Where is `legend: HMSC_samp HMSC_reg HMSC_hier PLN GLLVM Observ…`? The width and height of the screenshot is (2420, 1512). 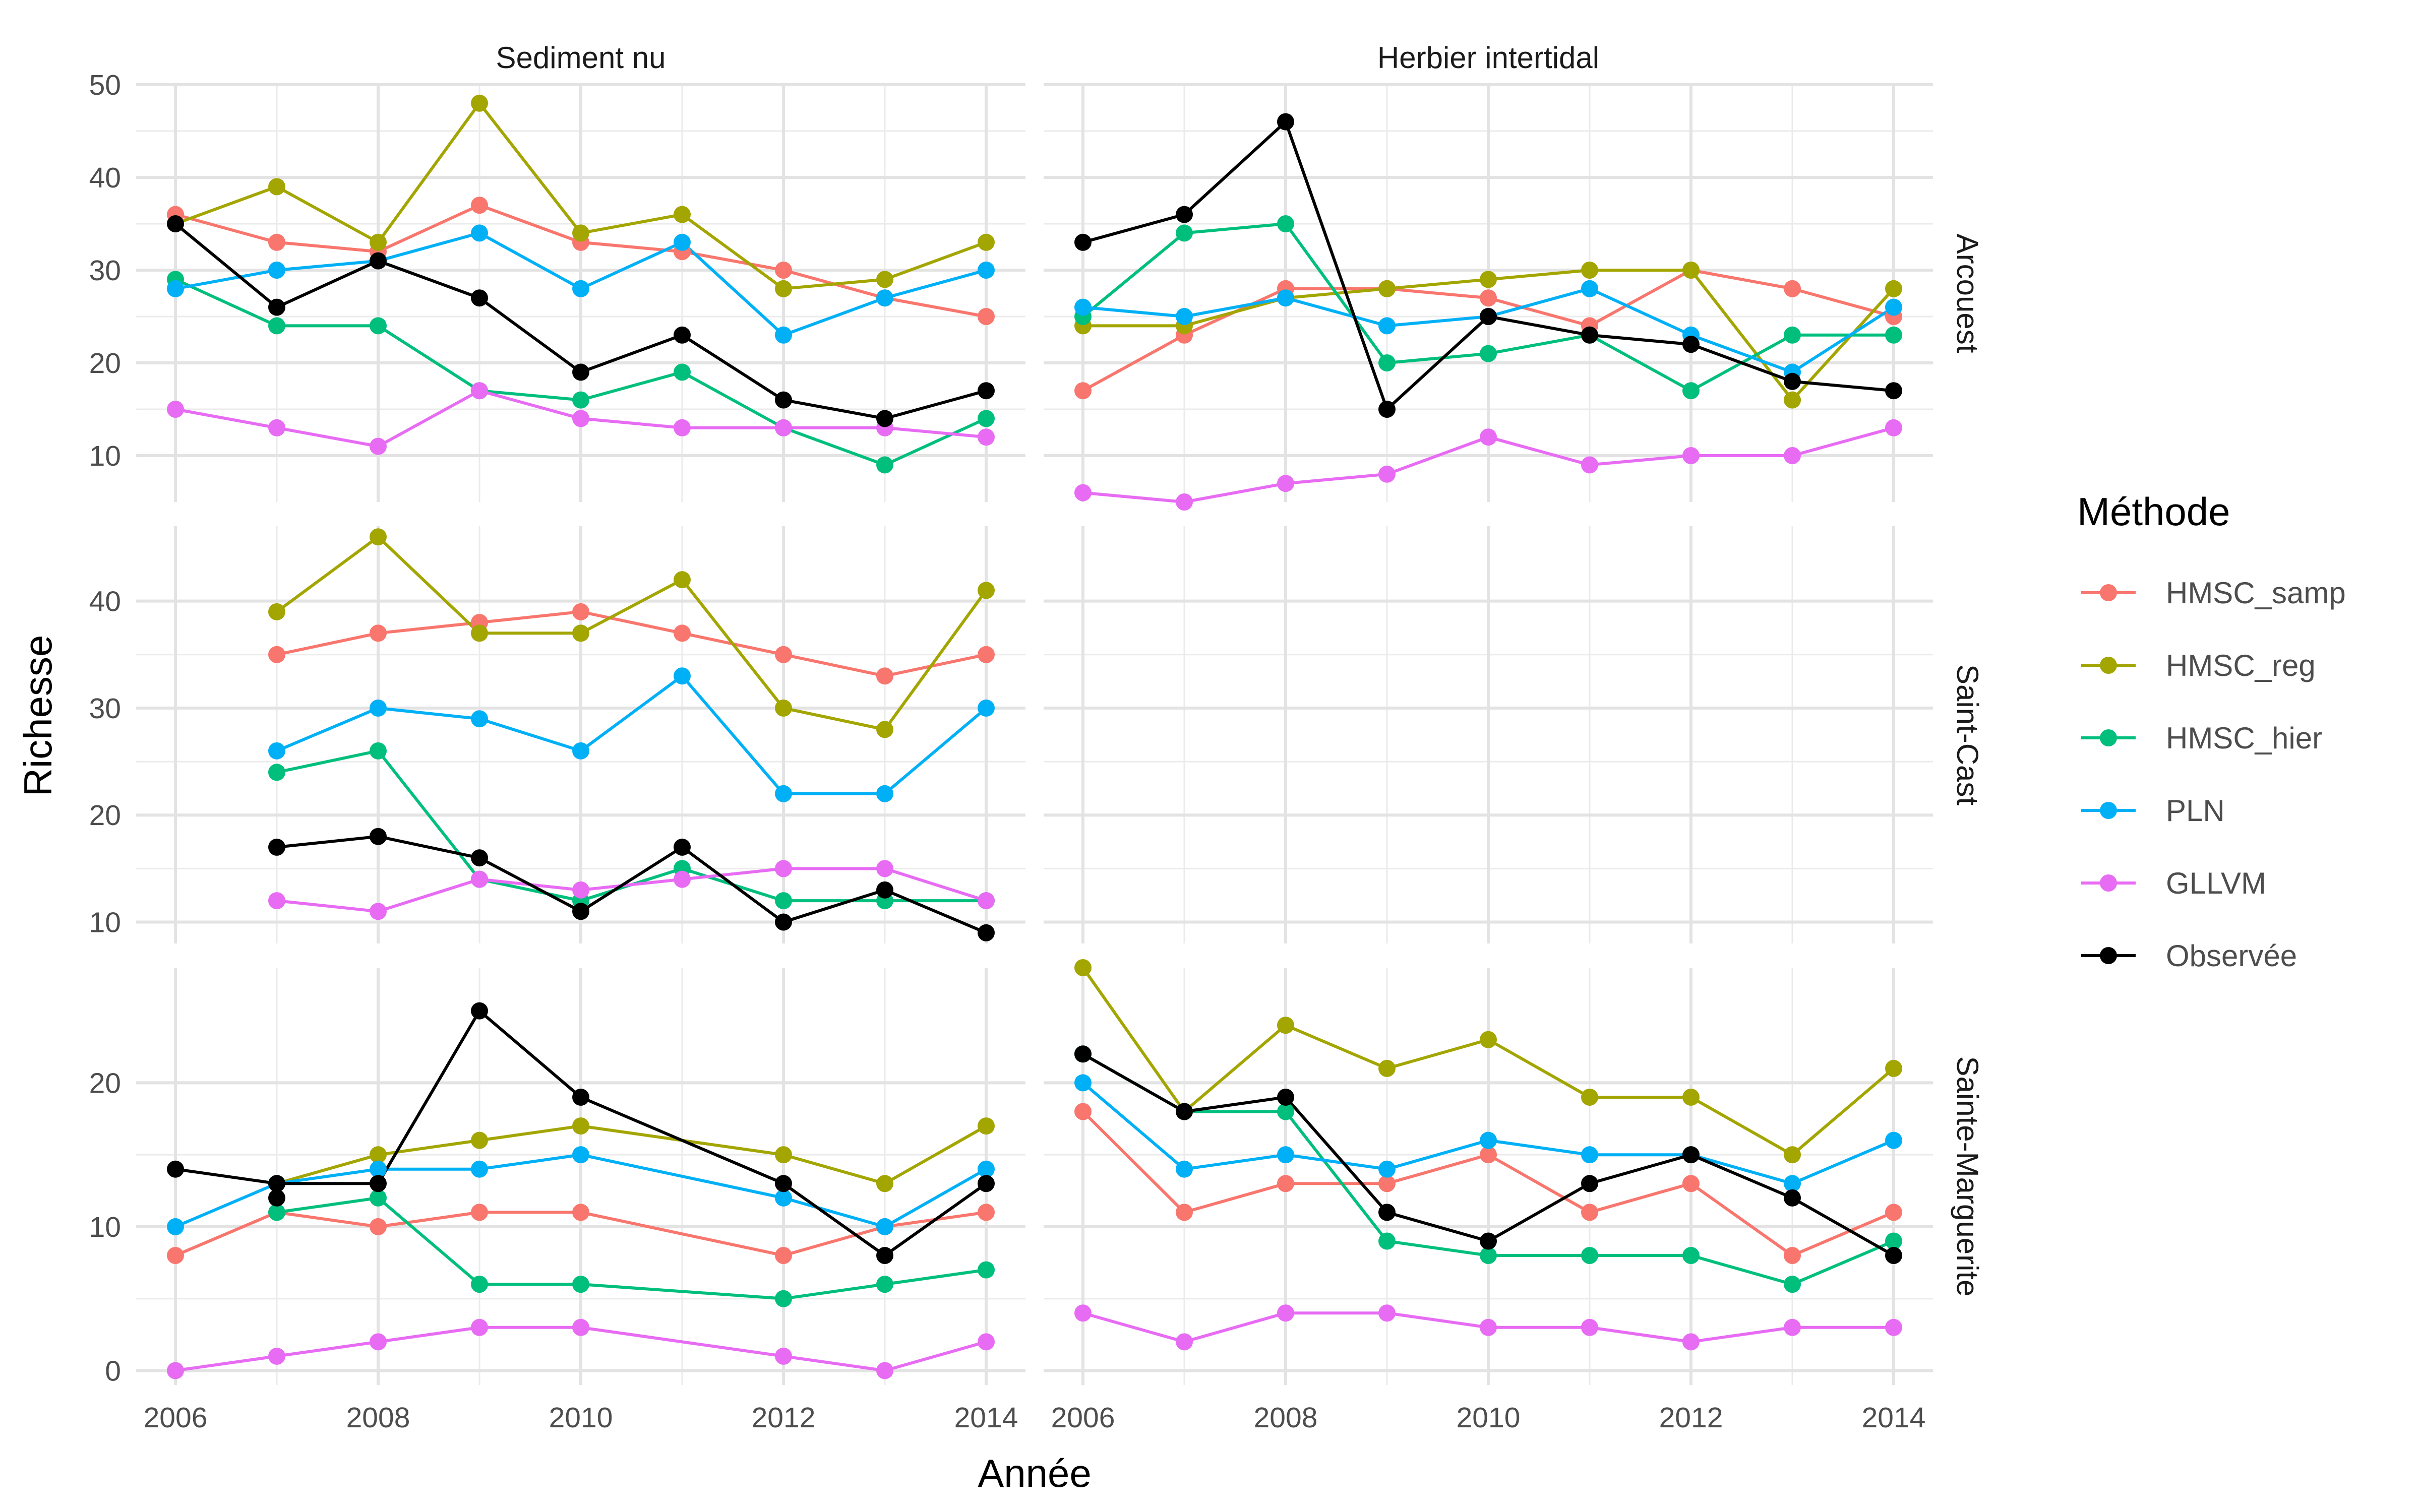 legend: HMSC_samp HMSC_reg HMSC_hier PLN GLLVM Observ… is located at coordinates (2213, 774).